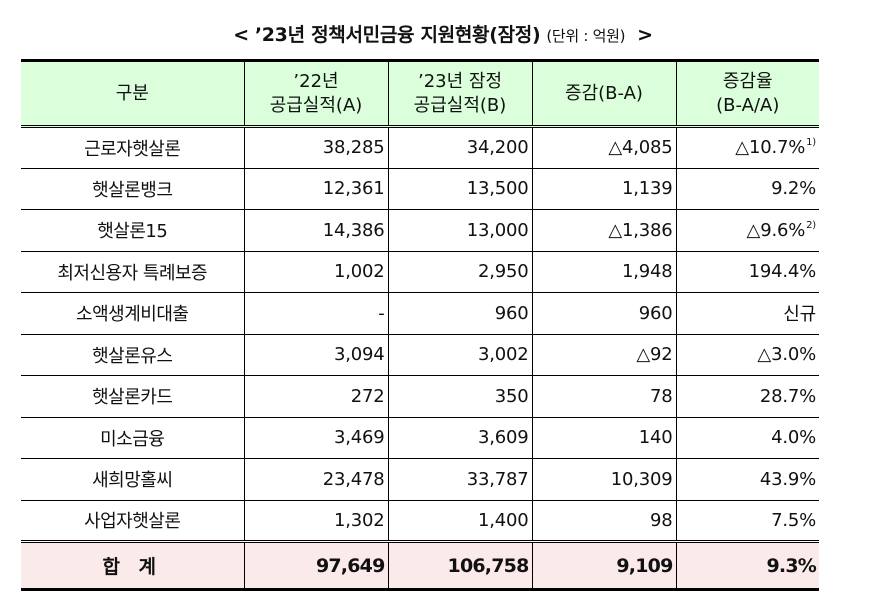 The image size is (886, 600). I want to click on total-change: 9,109, so click(604, 565).